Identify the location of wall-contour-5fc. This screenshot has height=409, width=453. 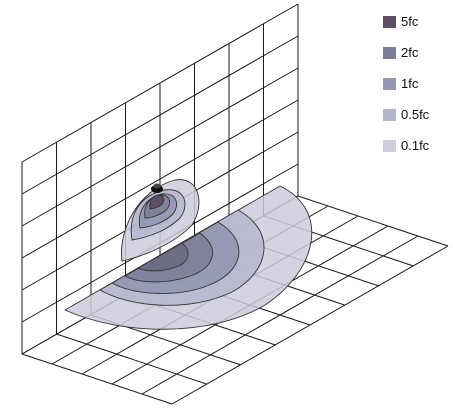
(157, 202).